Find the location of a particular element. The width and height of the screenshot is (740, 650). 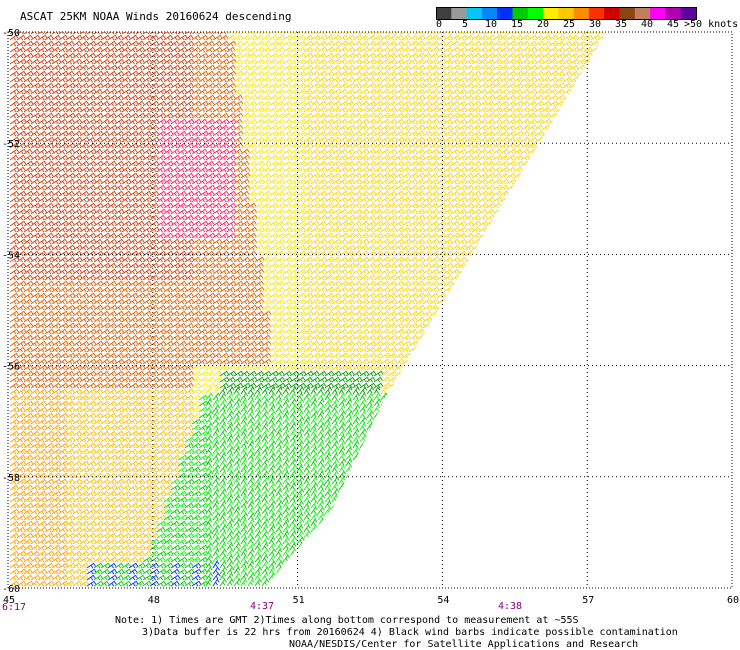

pass-time-label: 4:38 is located at coordinates (510, 606).